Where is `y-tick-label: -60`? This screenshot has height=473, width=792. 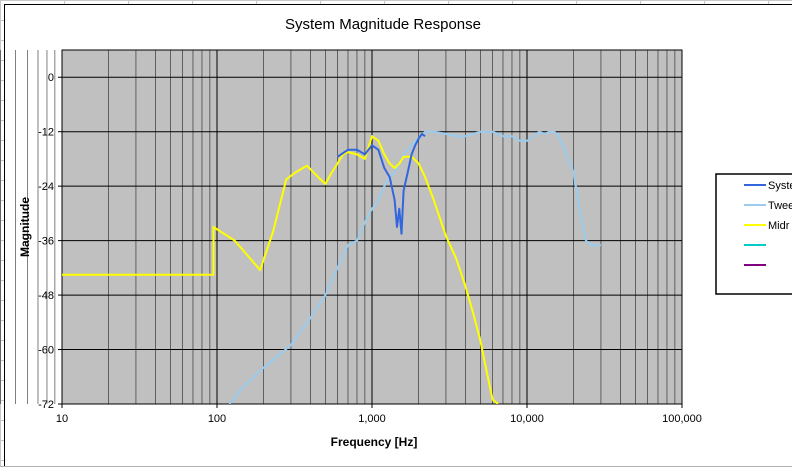 y-tick-label: -60 is located at coordinates (46, 351).